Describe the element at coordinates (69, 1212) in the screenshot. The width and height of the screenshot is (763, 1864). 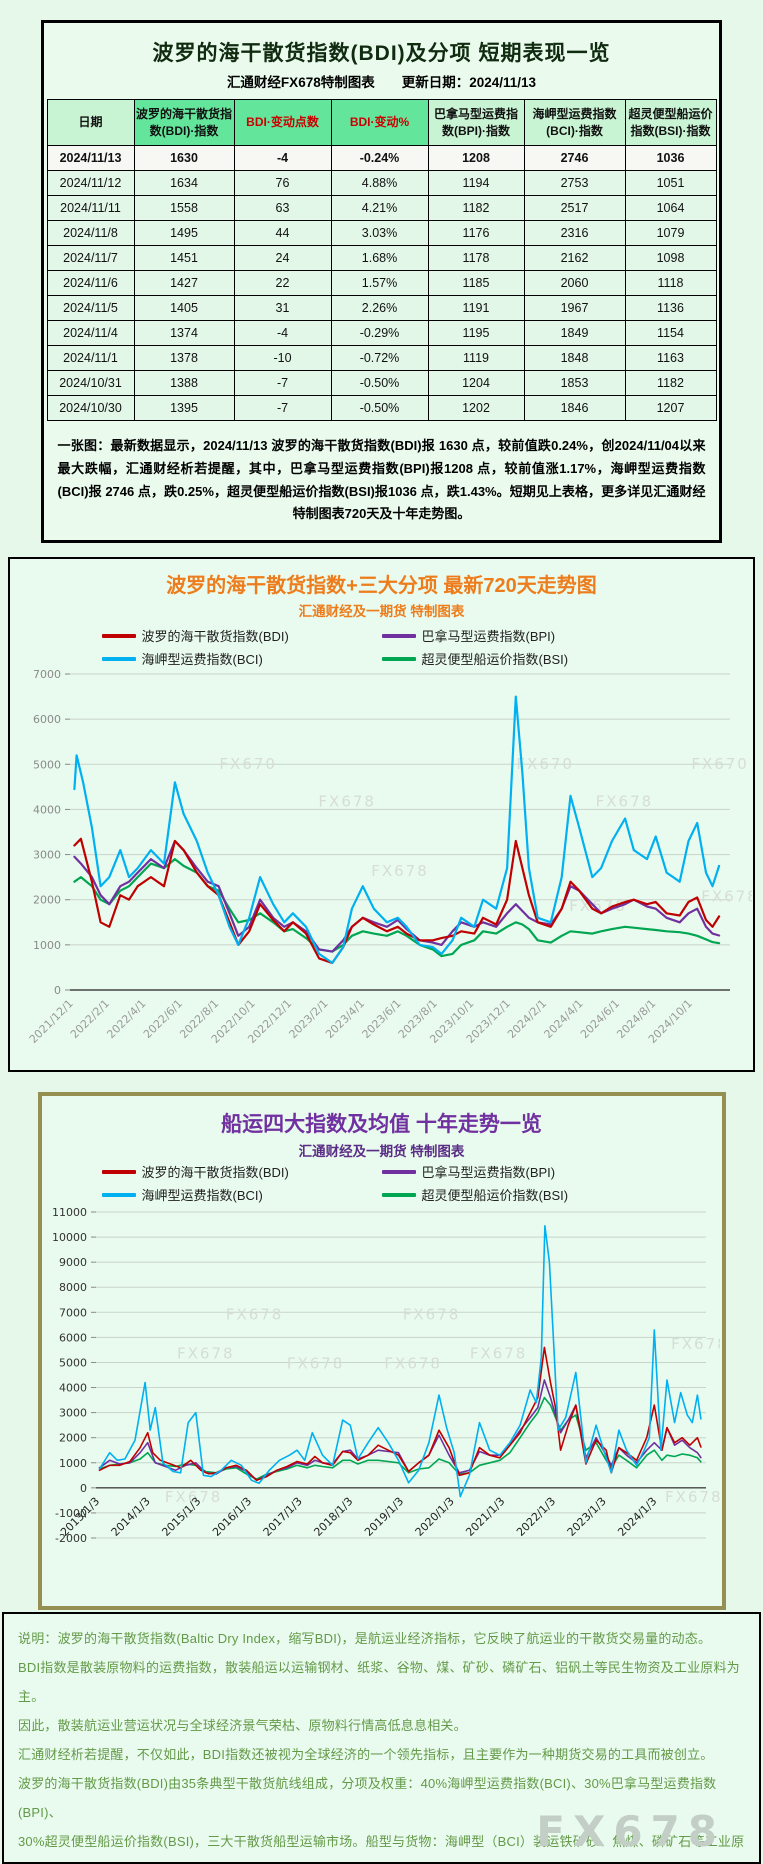
I see `y-tick-label: 11000` at that location.